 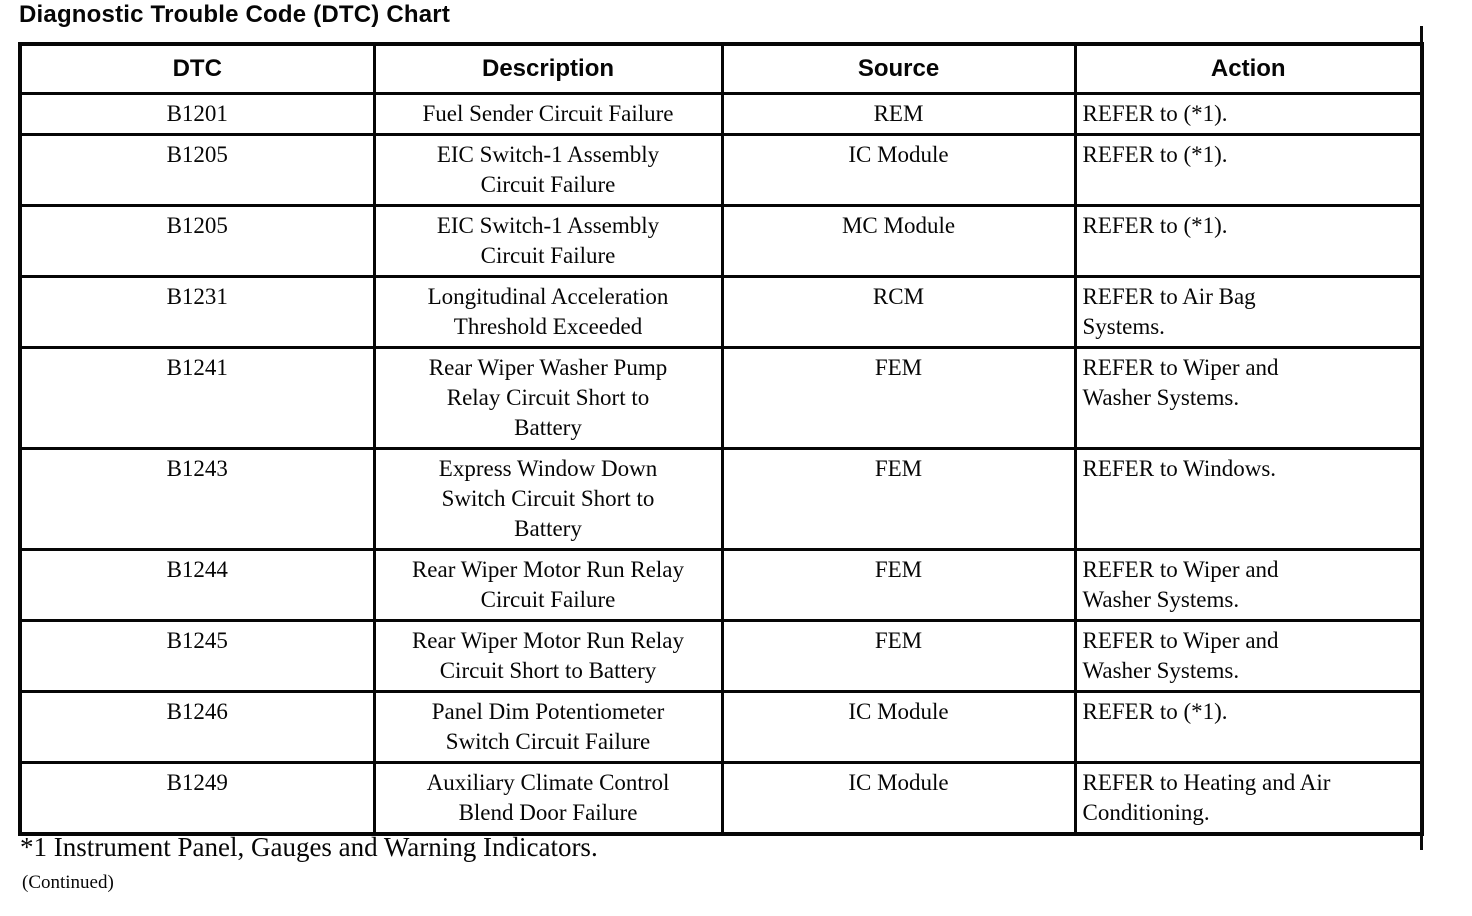 I want to click on dtc-code-cell: B1249, so click(x=197, y=798).